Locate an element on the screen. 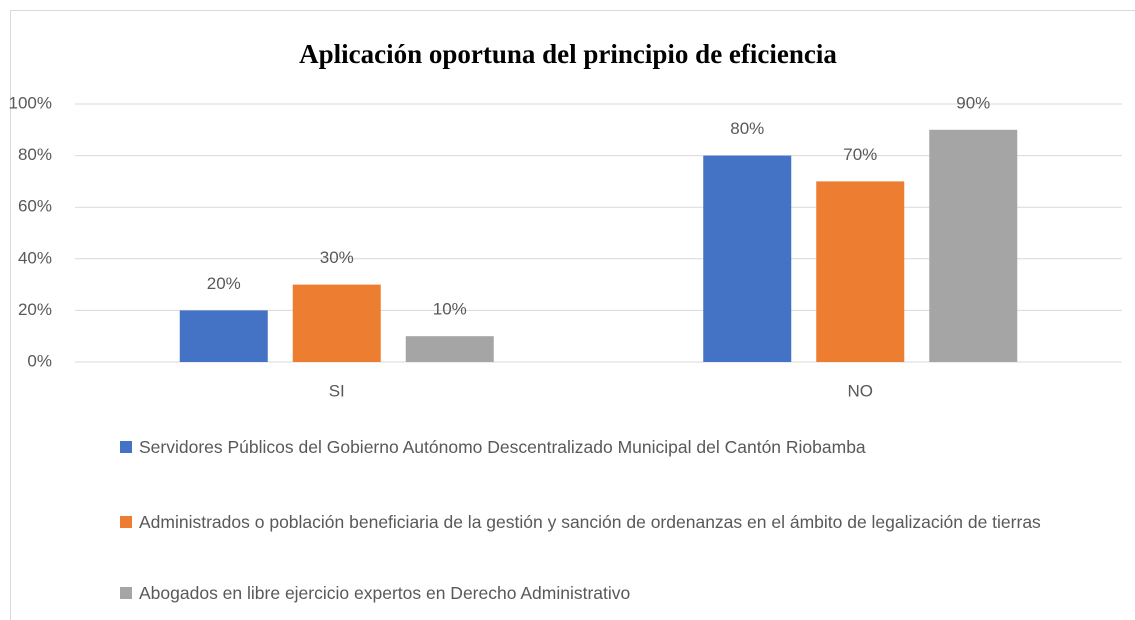  y-tick-label: 80% is located at coordinates (35, 154).